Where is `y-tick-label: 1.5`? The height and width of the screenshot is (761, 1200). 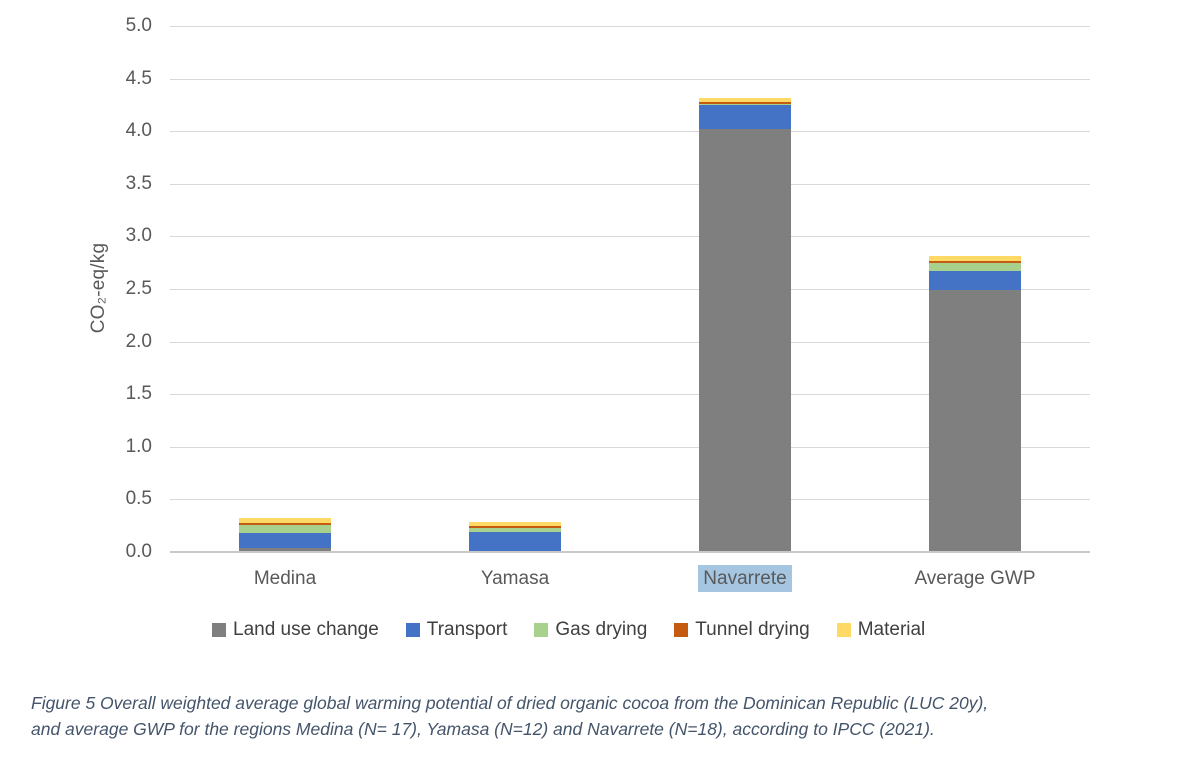
y-tick-label: 1.5 is located at coordinates (138, 394).